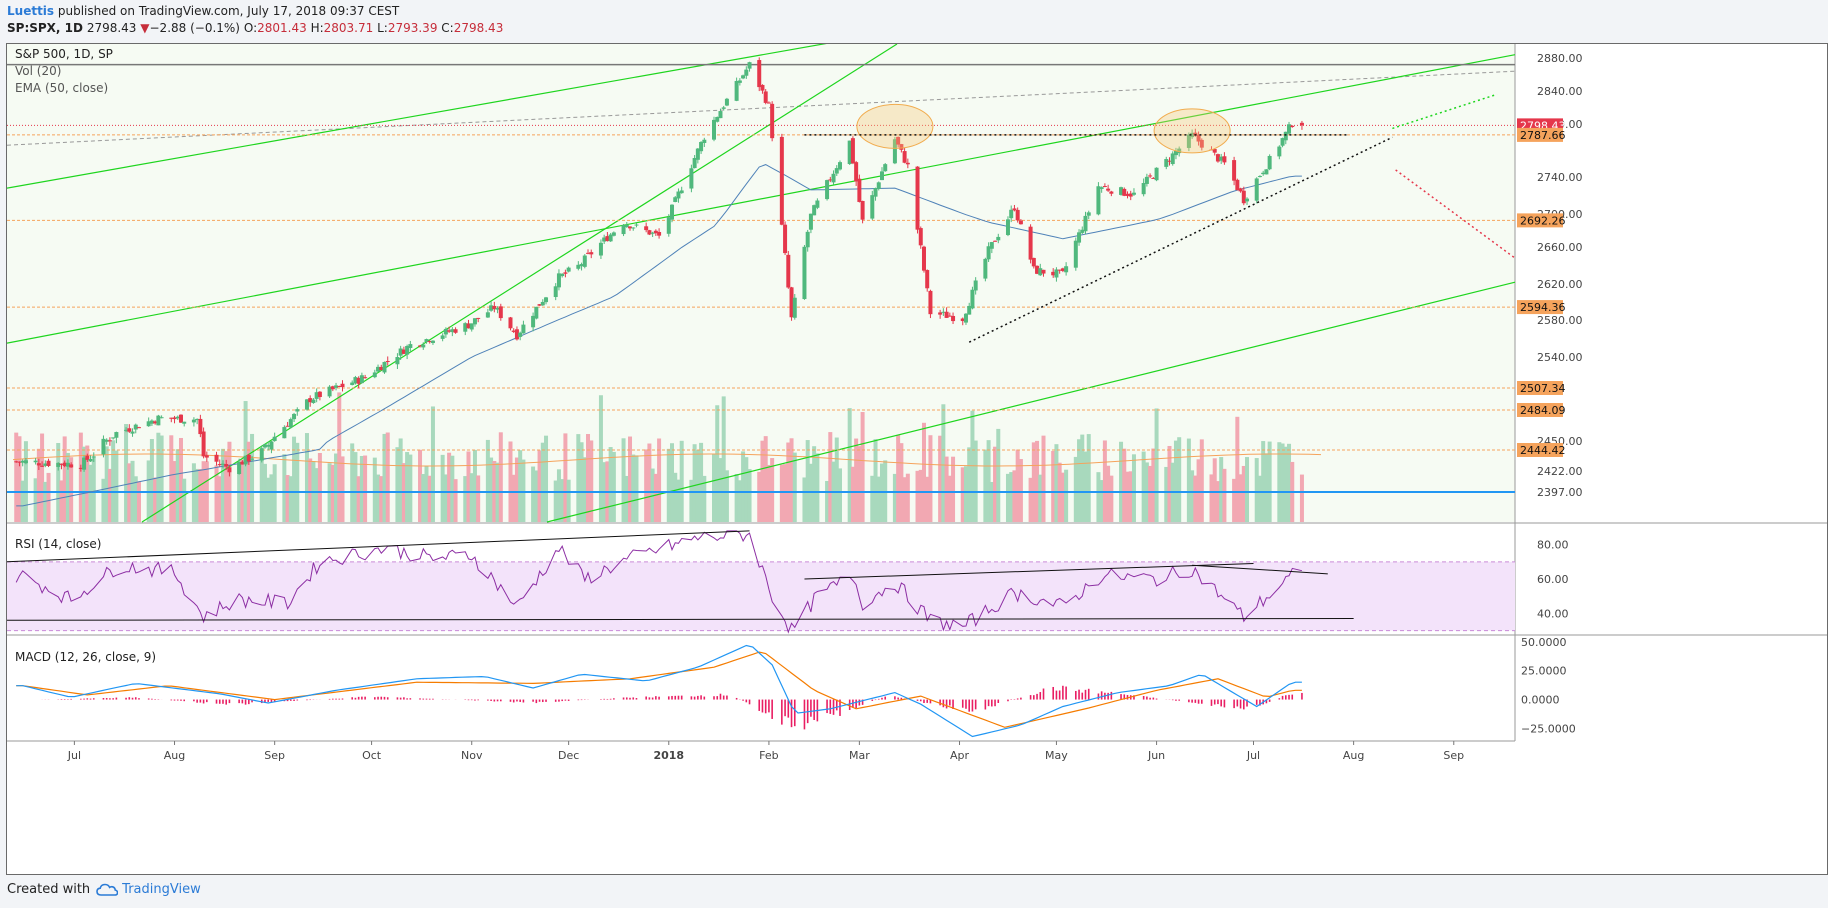  What do you see at coordinates (1192, 131) in the screenshot?
I see `resistance-ellipse` at bounding box center [1192, 131].